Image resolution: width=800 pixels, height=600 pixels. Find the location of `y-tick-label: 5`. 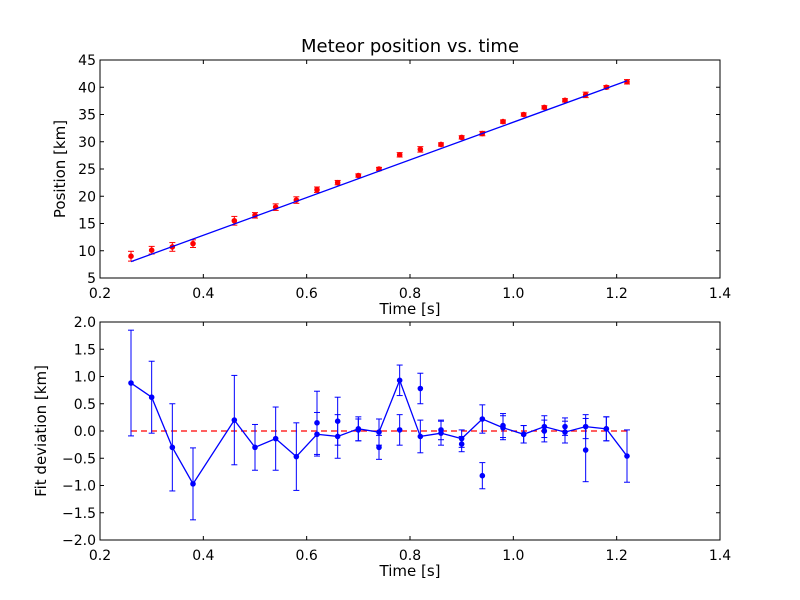

y-tick-label: 5 is located at coordinates (91, 279).